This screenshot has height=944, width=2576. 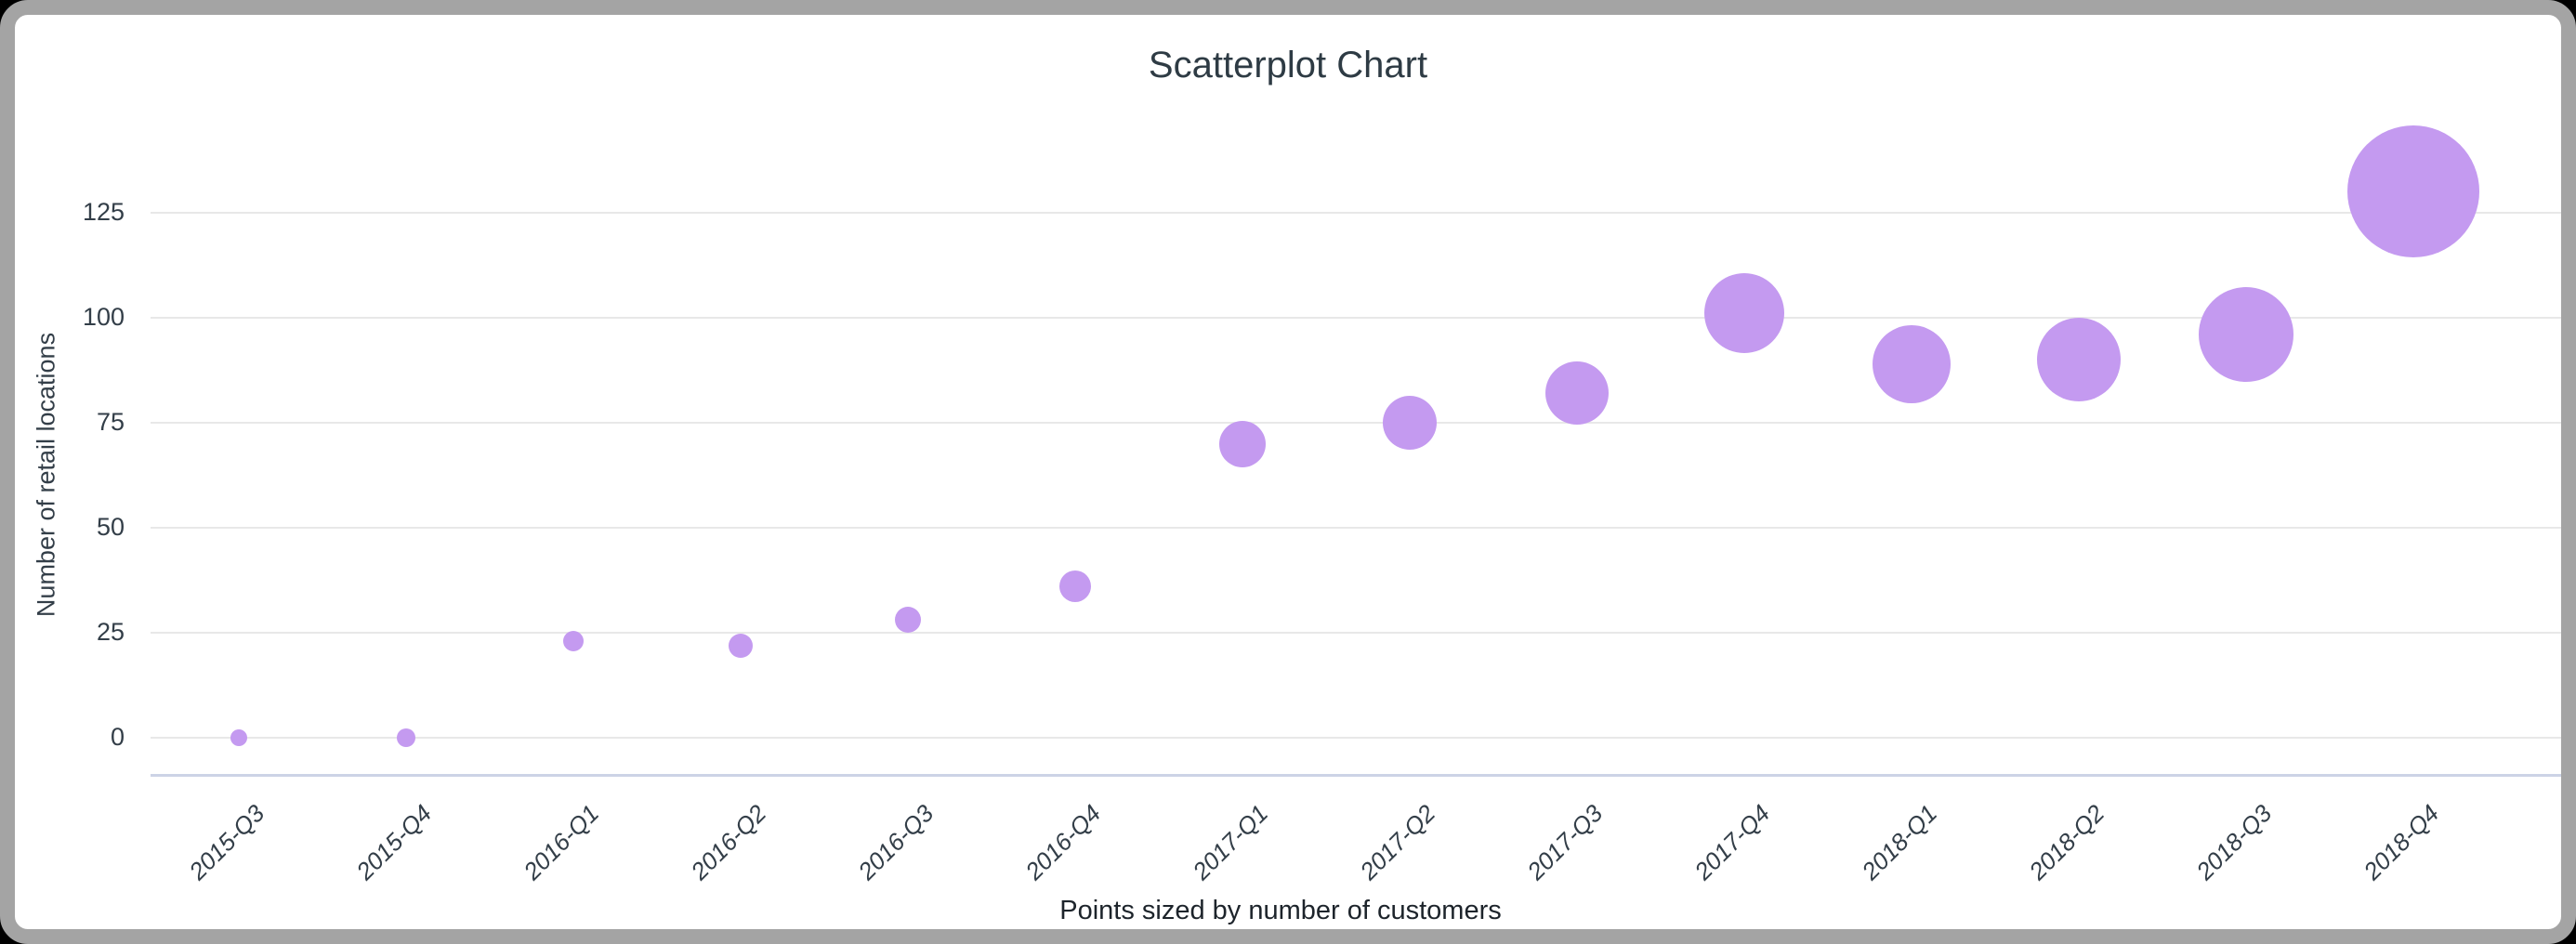 What do you see at coordinates (110, 527) in the screenshot?
I see `y-tick-label-50: 50` at bounding box center [110, 527].